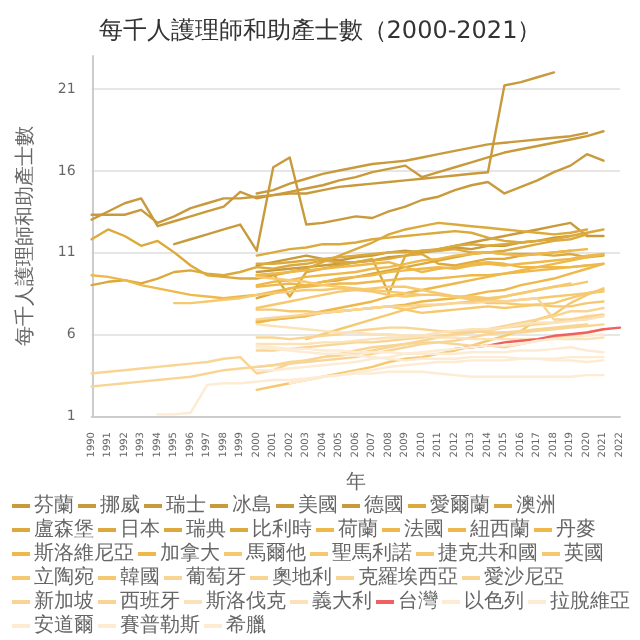  Describe the element at coordinates (186, 505) in the screenshot. I see `legend-label: 瑞士` at that location.